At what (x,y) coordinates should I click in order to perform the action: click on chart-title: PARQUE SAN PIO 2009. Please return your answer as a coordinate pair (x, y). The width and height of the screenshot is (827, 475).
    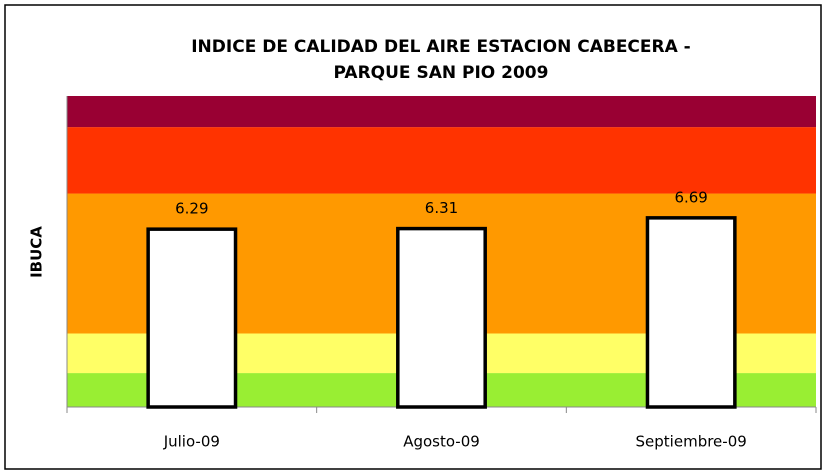
    Looking at the image, I should click on (441, 73).